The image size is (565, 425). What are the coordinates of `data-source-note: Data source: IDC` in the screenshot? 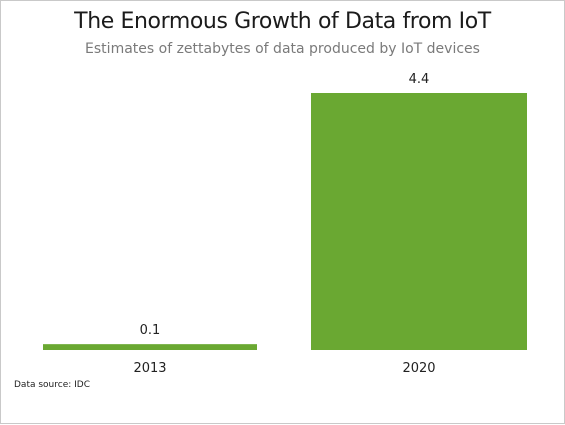 It's located at (52, 385).